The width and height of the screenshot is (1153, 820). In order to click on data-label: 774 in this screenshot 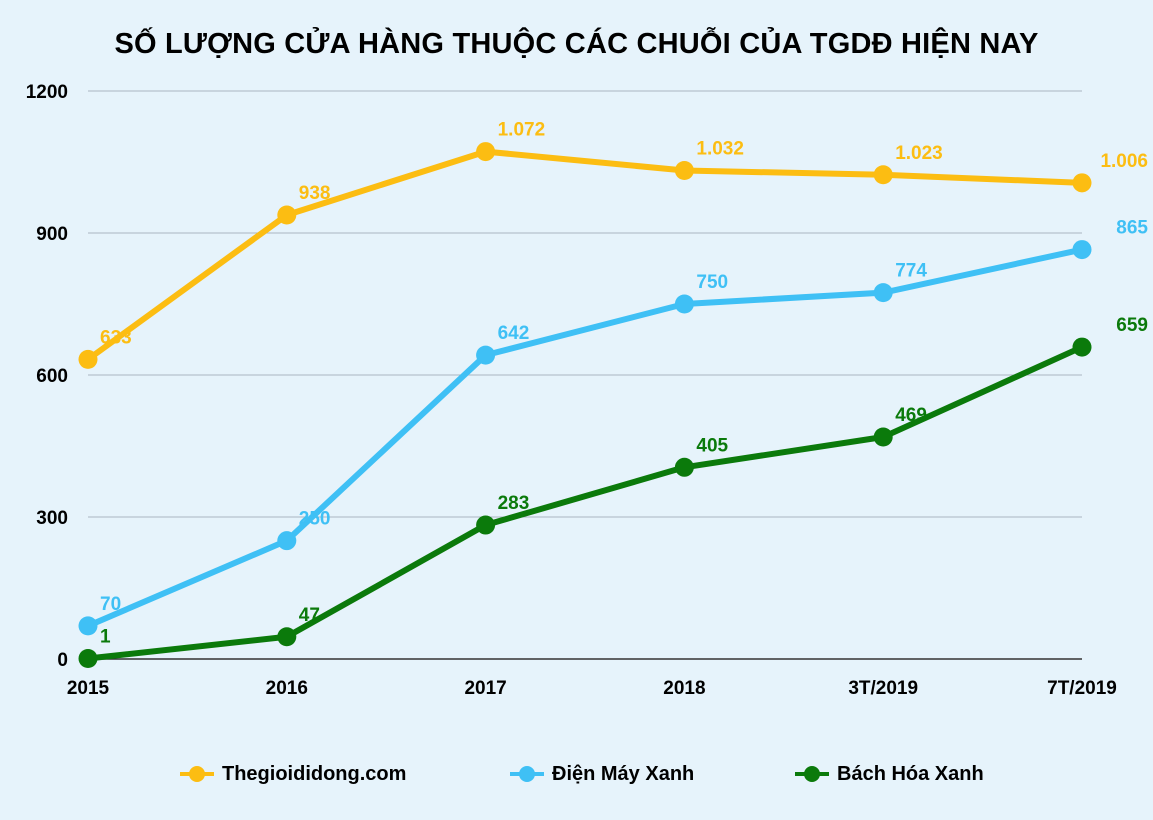, I will do `click(911, 271)`.